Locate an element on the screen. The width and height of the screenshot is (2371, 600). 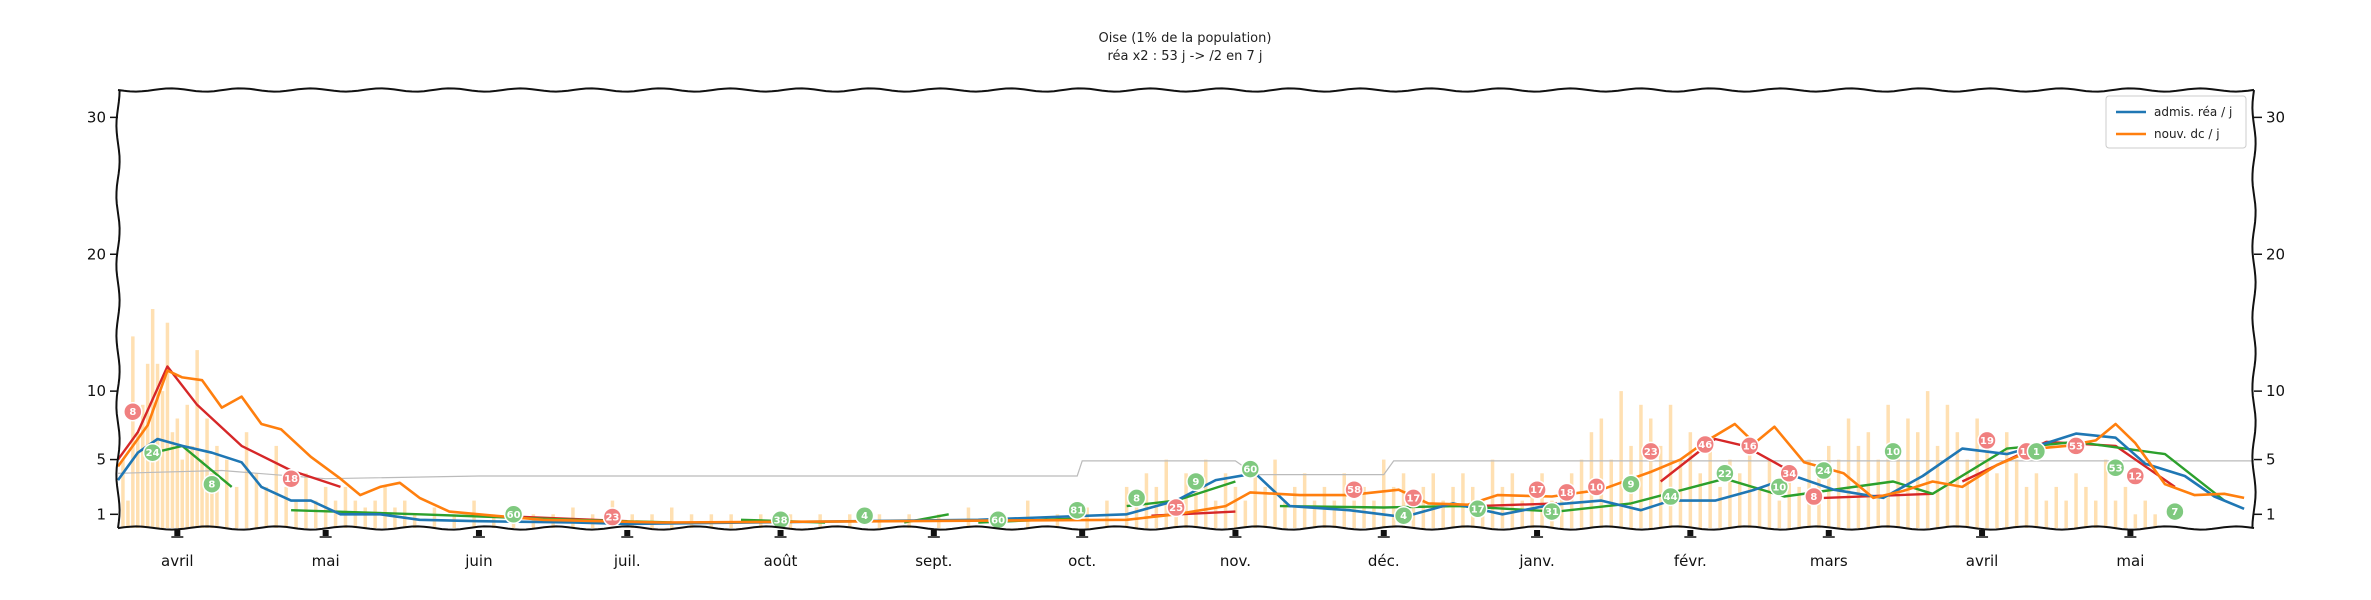
envelope-polyline is located at coordinates (1185, 470).